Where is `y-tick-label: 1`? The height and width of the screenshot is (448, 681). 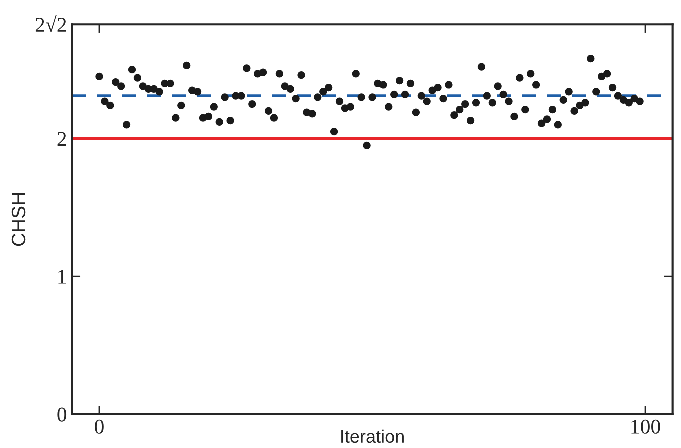
y-tick-label: 1 is located at coordinates (62, 277).